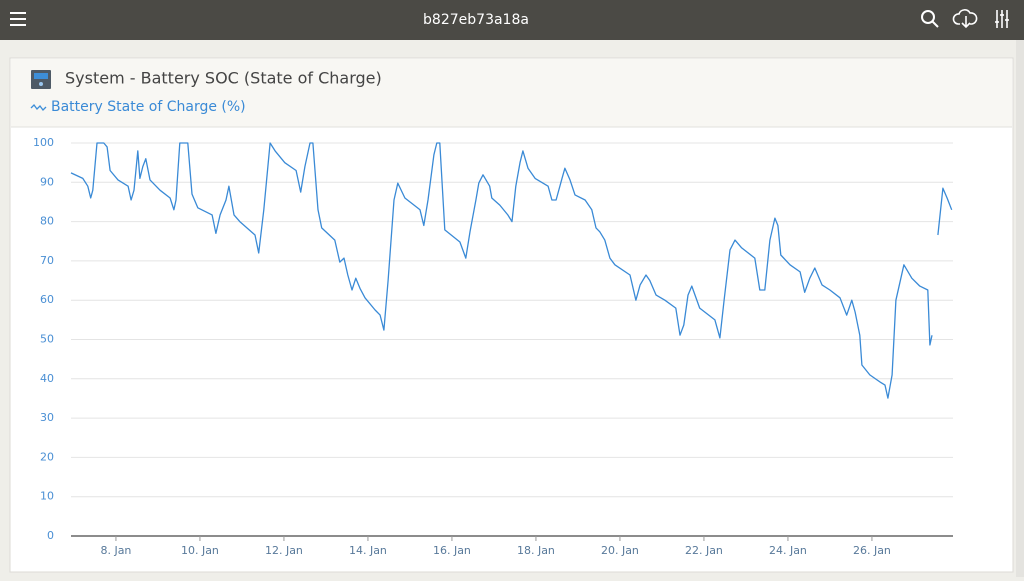  Describe the element at coordinates (930, 19) in the screenshot. I see `search-button` at that location.